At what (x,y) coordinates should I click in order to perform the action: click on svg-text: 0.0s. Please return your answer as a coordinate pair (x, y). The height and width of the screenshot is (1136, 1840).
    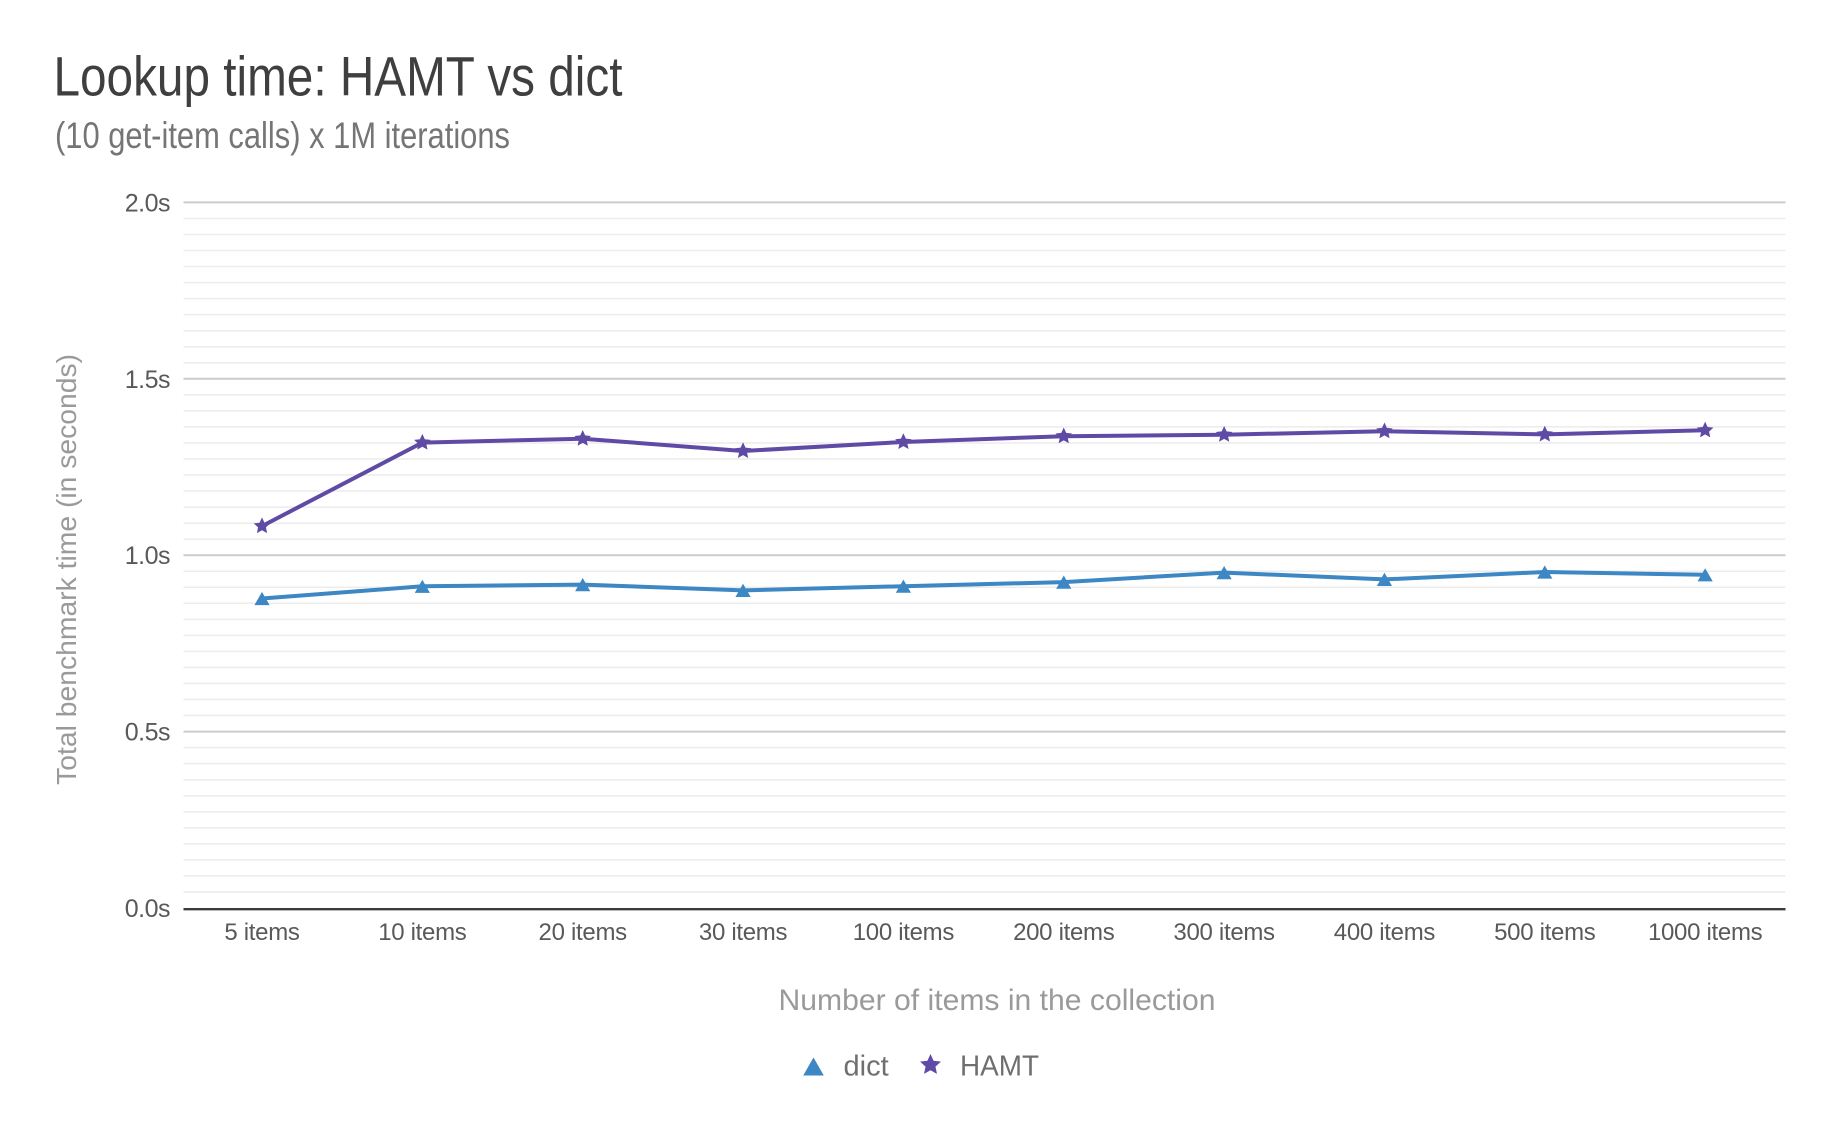
    Looking at the image, I should click on (147, 909).